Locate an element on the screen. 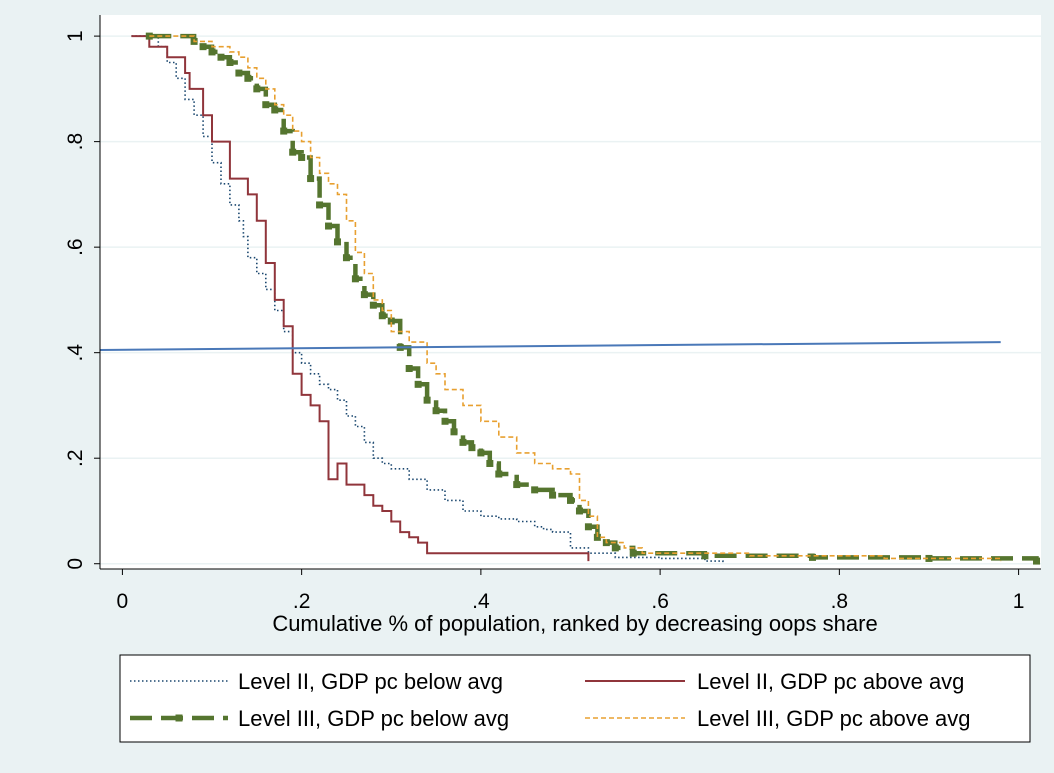 The height and width of the screenshot is (773, 1054). x-tick-label: .4 is located at coordinates (481, 601).